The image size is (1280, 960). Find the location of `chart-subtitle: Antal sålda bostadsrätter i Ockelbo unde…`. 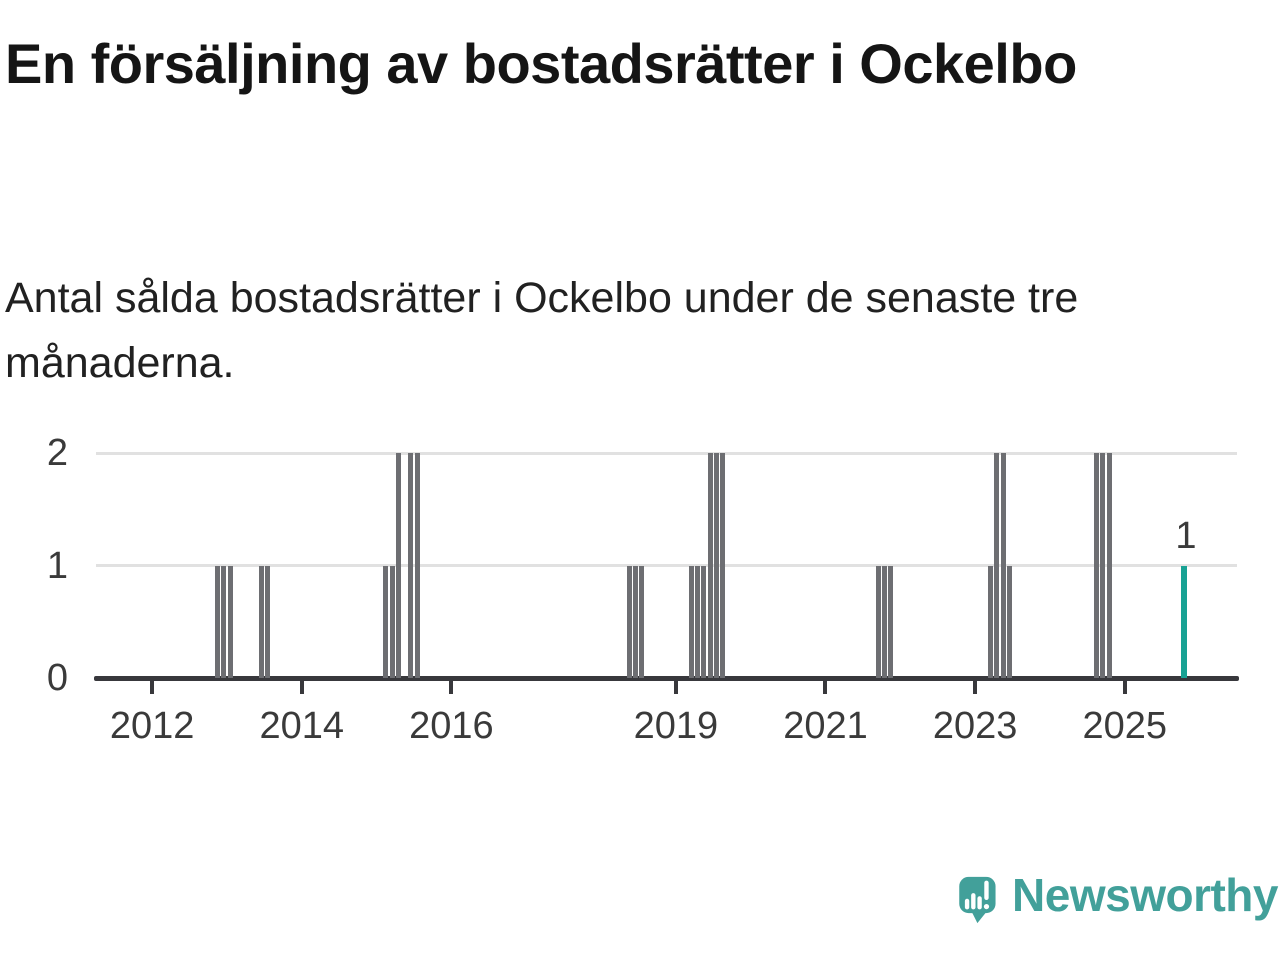

chart-subtitle: Antal sålda bostadsrätter i Ockelbo unde… is located at coordinates (542, 330).